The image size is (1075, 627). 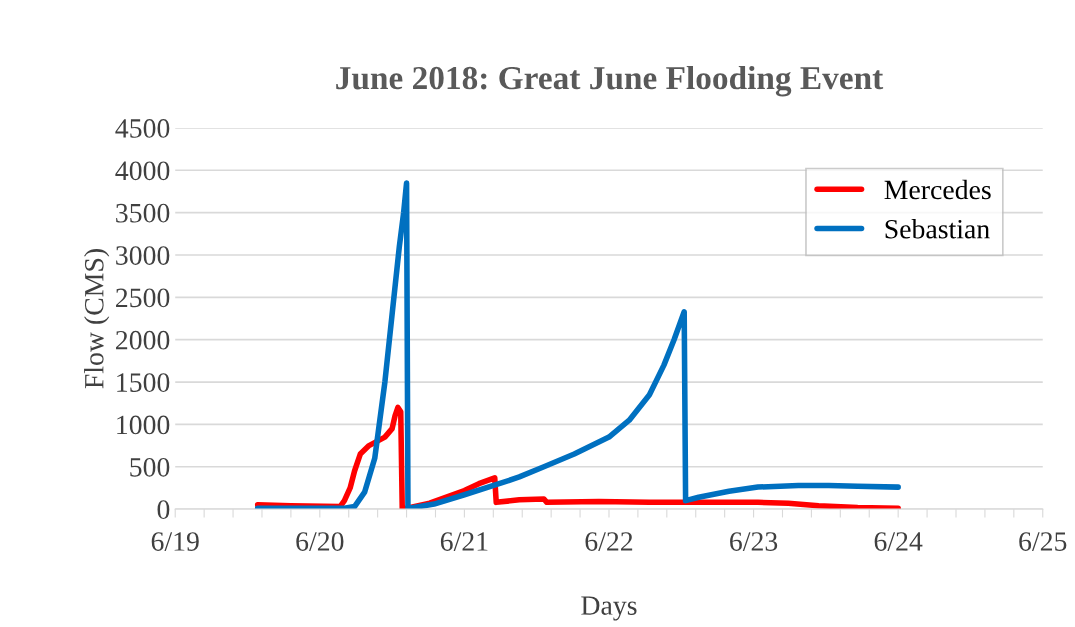 I want to click on y-tick-label: 500, so click(x=150, y=467).